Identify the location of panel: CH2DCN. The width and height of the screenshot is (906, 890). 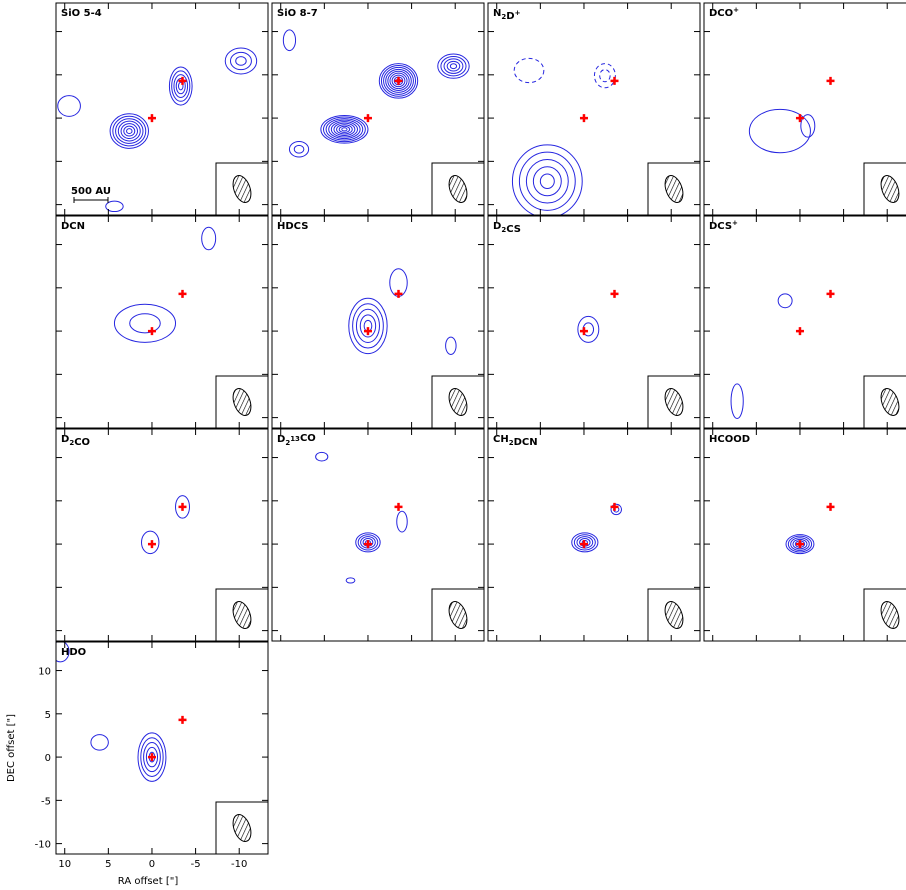
(594, 535).